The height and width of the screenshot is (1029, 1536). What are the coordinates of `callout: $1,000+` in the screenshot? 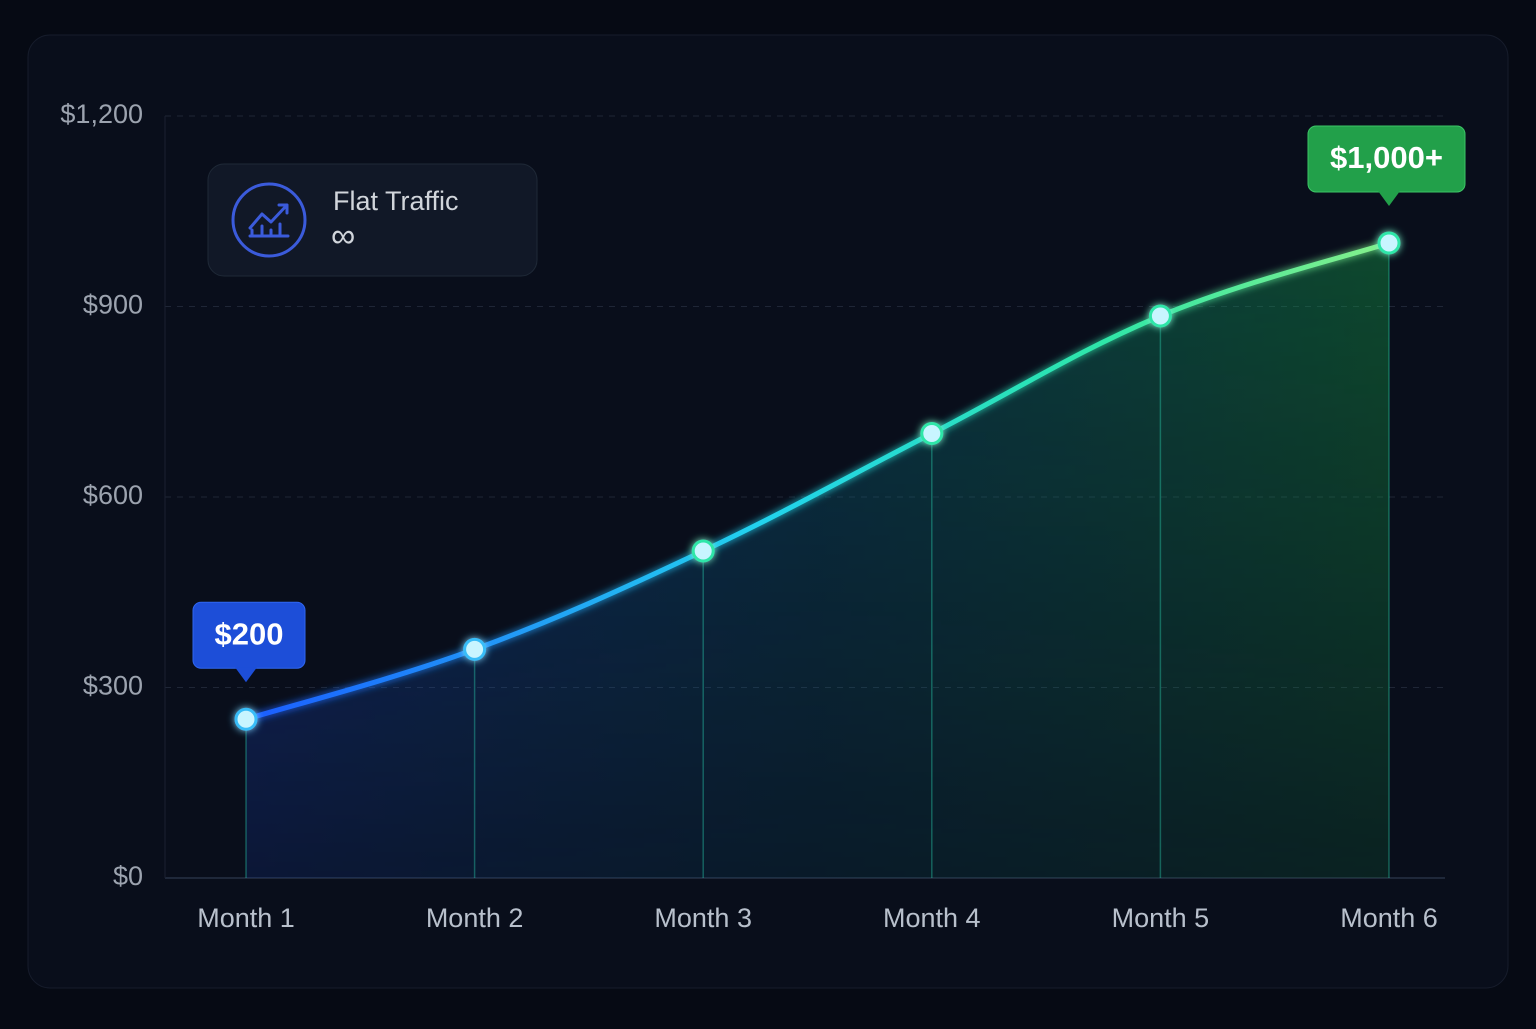 It's located at (1386, 165).